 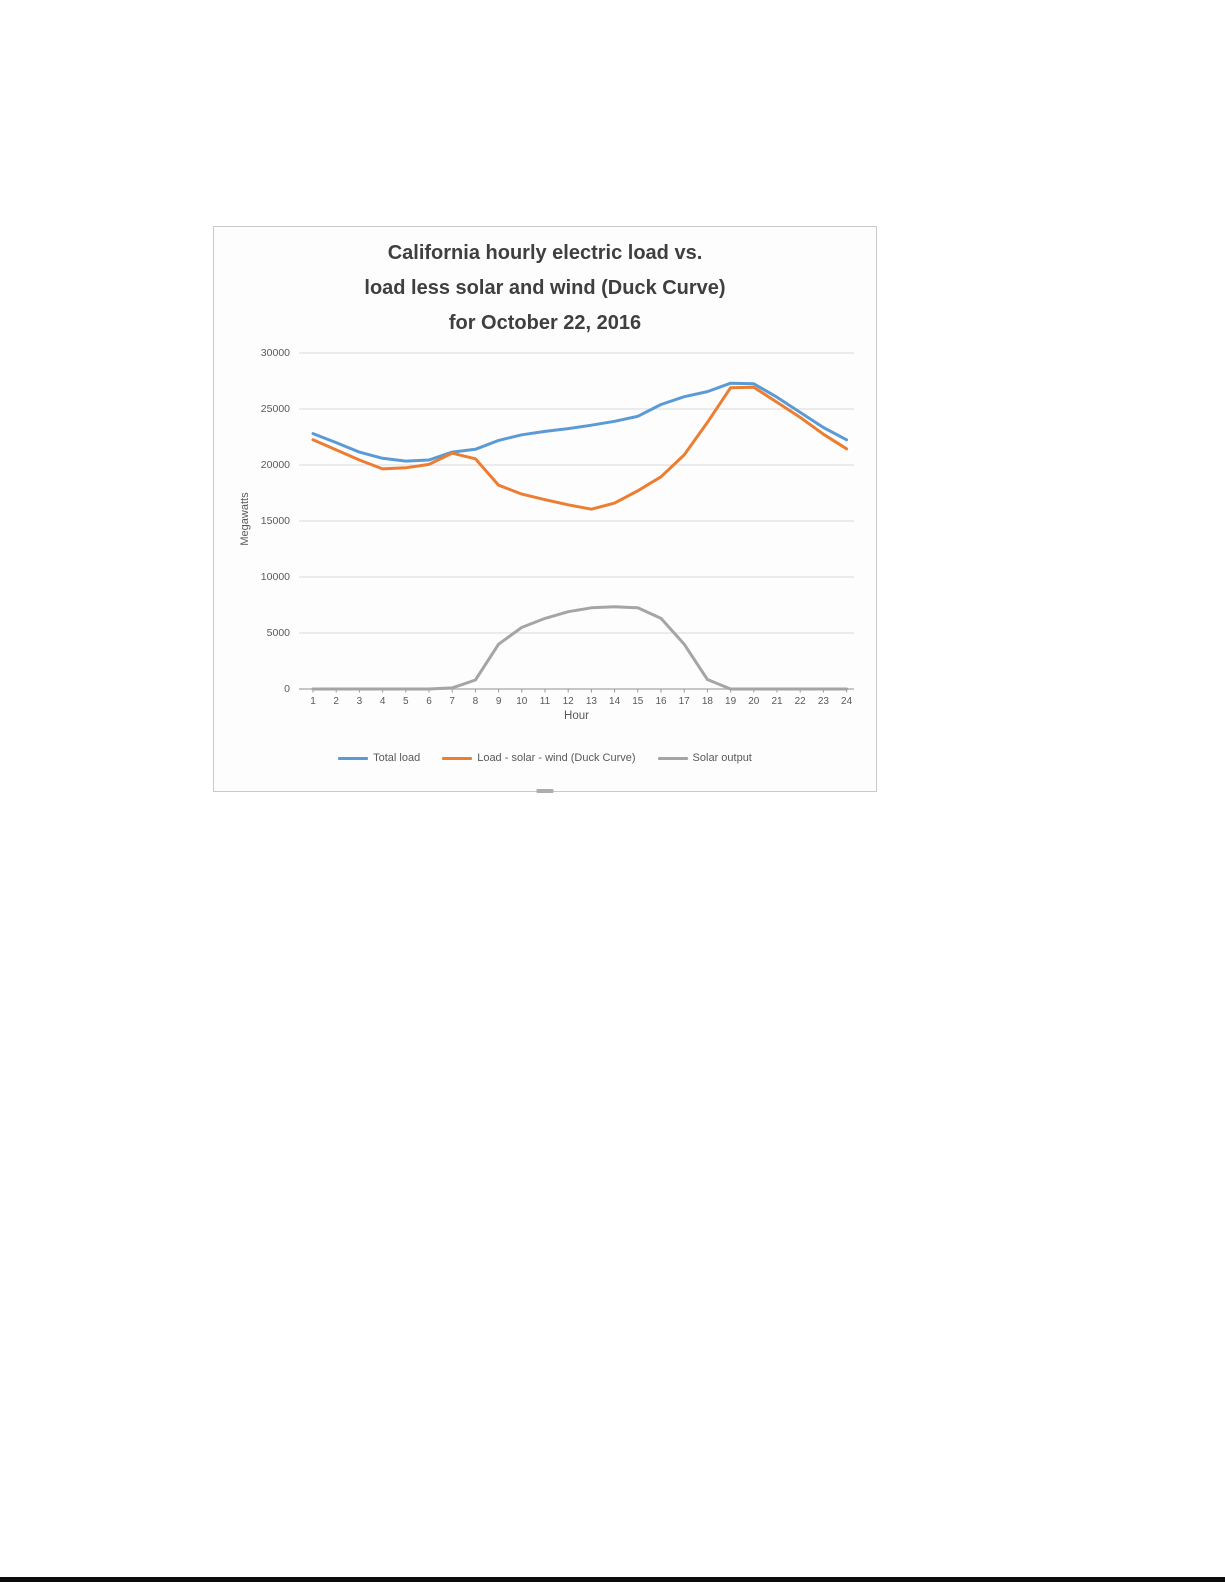 I want to click on legend-item-solar-output: Solar output, so click(x=704, y=758).